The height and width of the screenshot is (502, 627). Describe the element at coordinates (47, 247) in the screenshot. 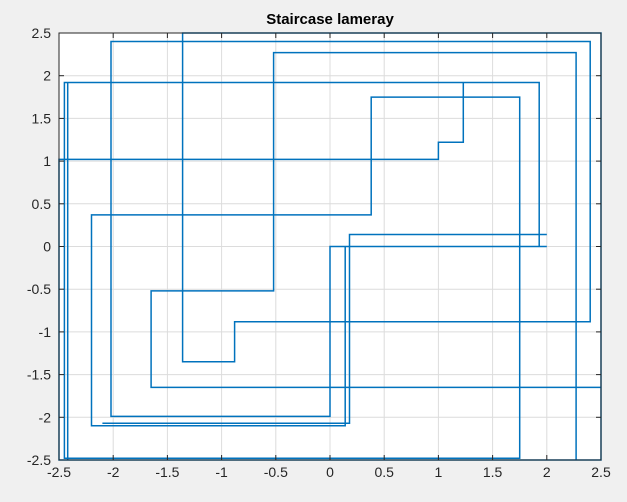

I see `y-tick-label: 0` at that location.